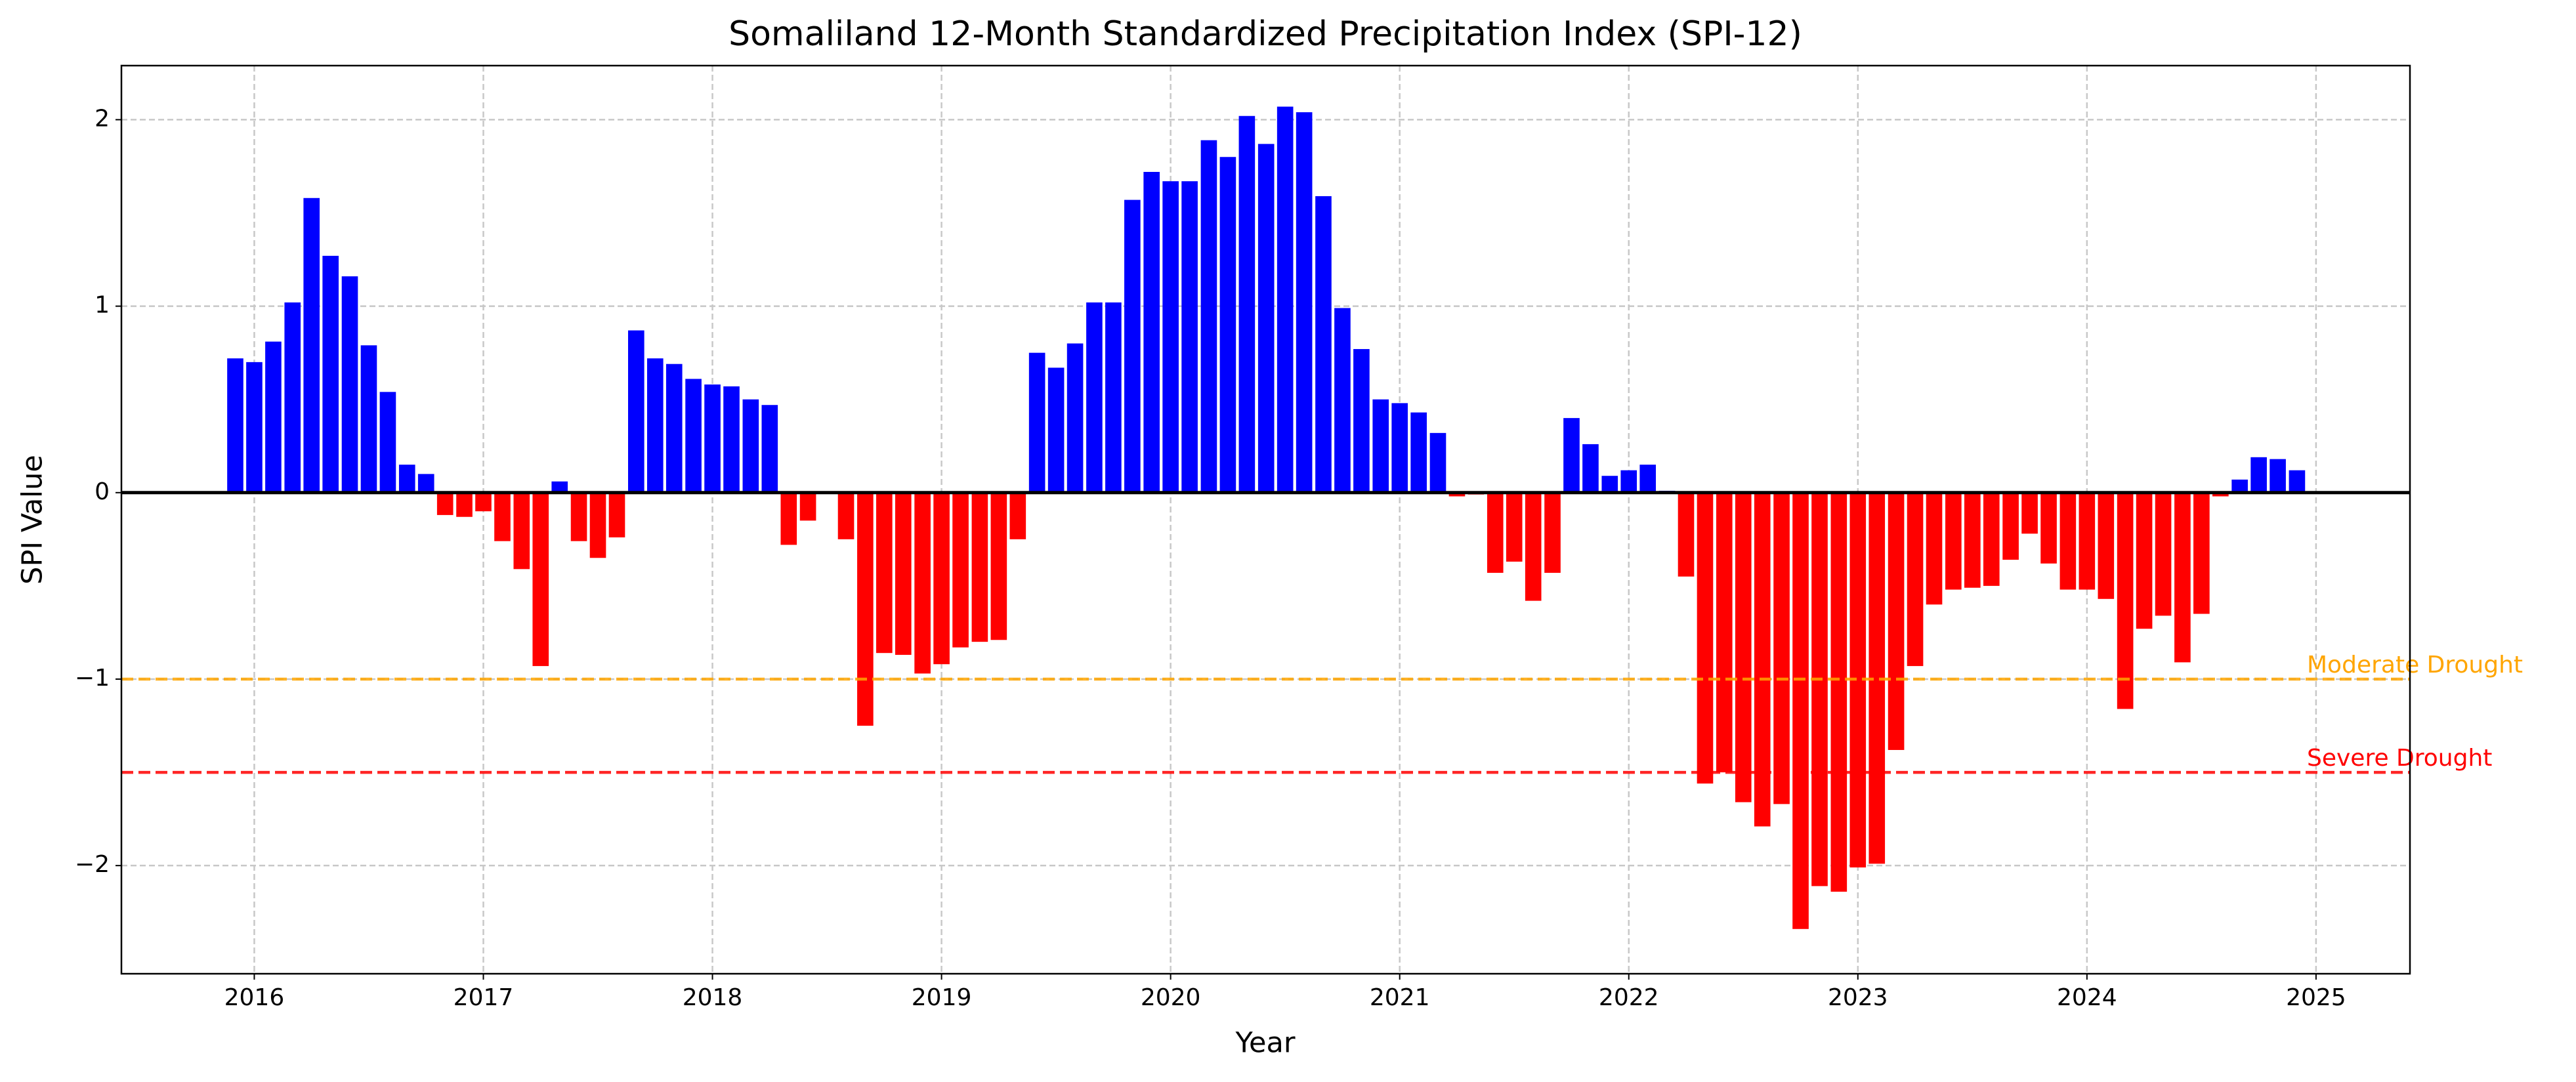  I want to click on x-axis-label: Year, so click(1265, 1043).